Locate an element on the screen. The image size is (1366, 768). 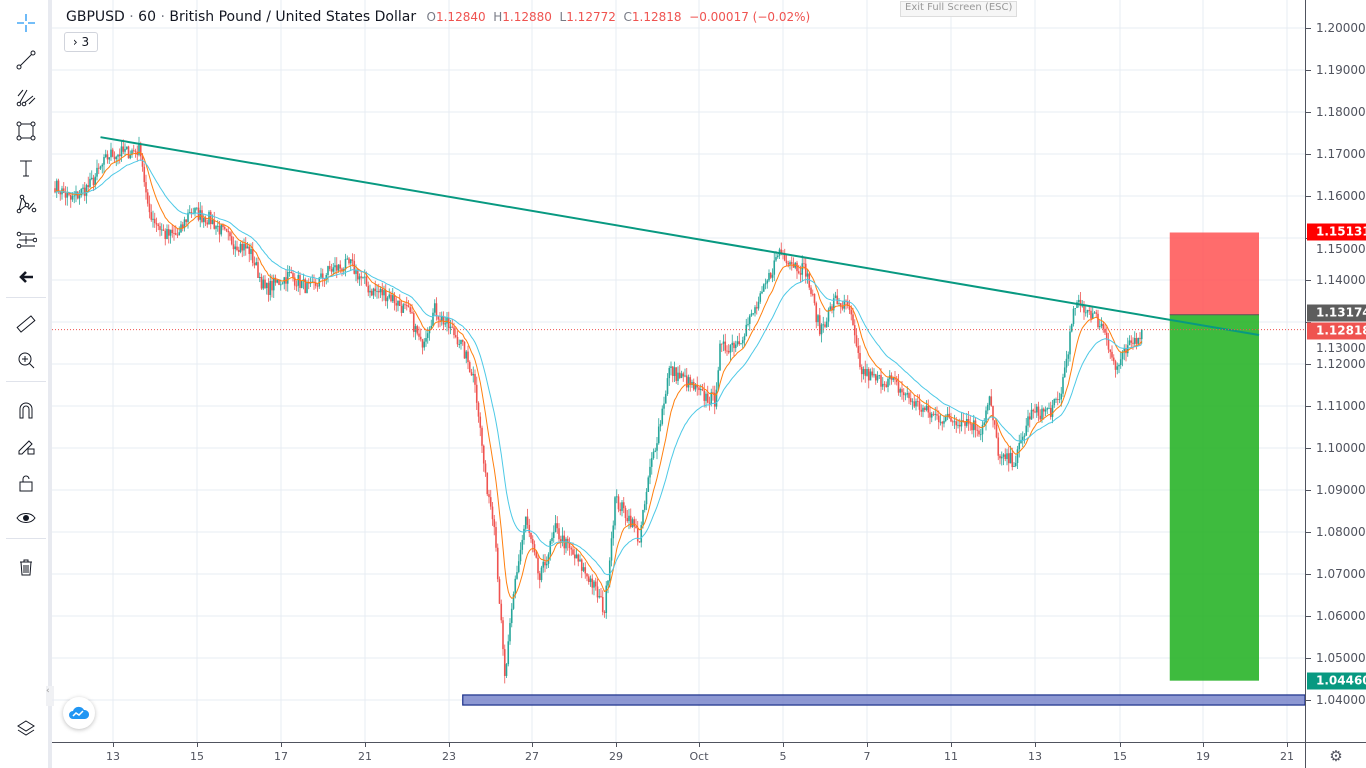
trend-line-icon is located at coordinates (26, 60).